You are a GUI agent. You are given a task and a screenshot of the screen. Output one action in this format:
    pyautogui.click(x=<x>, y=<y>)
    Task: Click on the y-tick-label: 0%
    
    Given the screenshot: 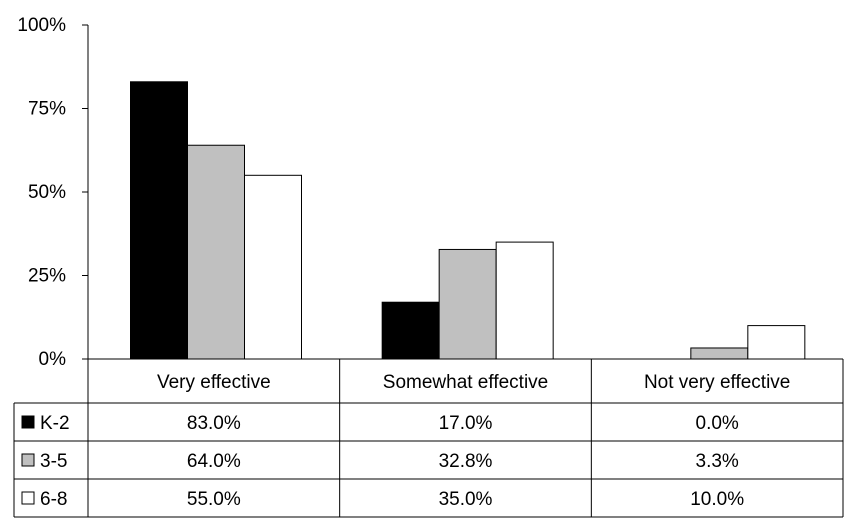 What is the action you would take?
    pyautogui.click(x=53, y=359)
    